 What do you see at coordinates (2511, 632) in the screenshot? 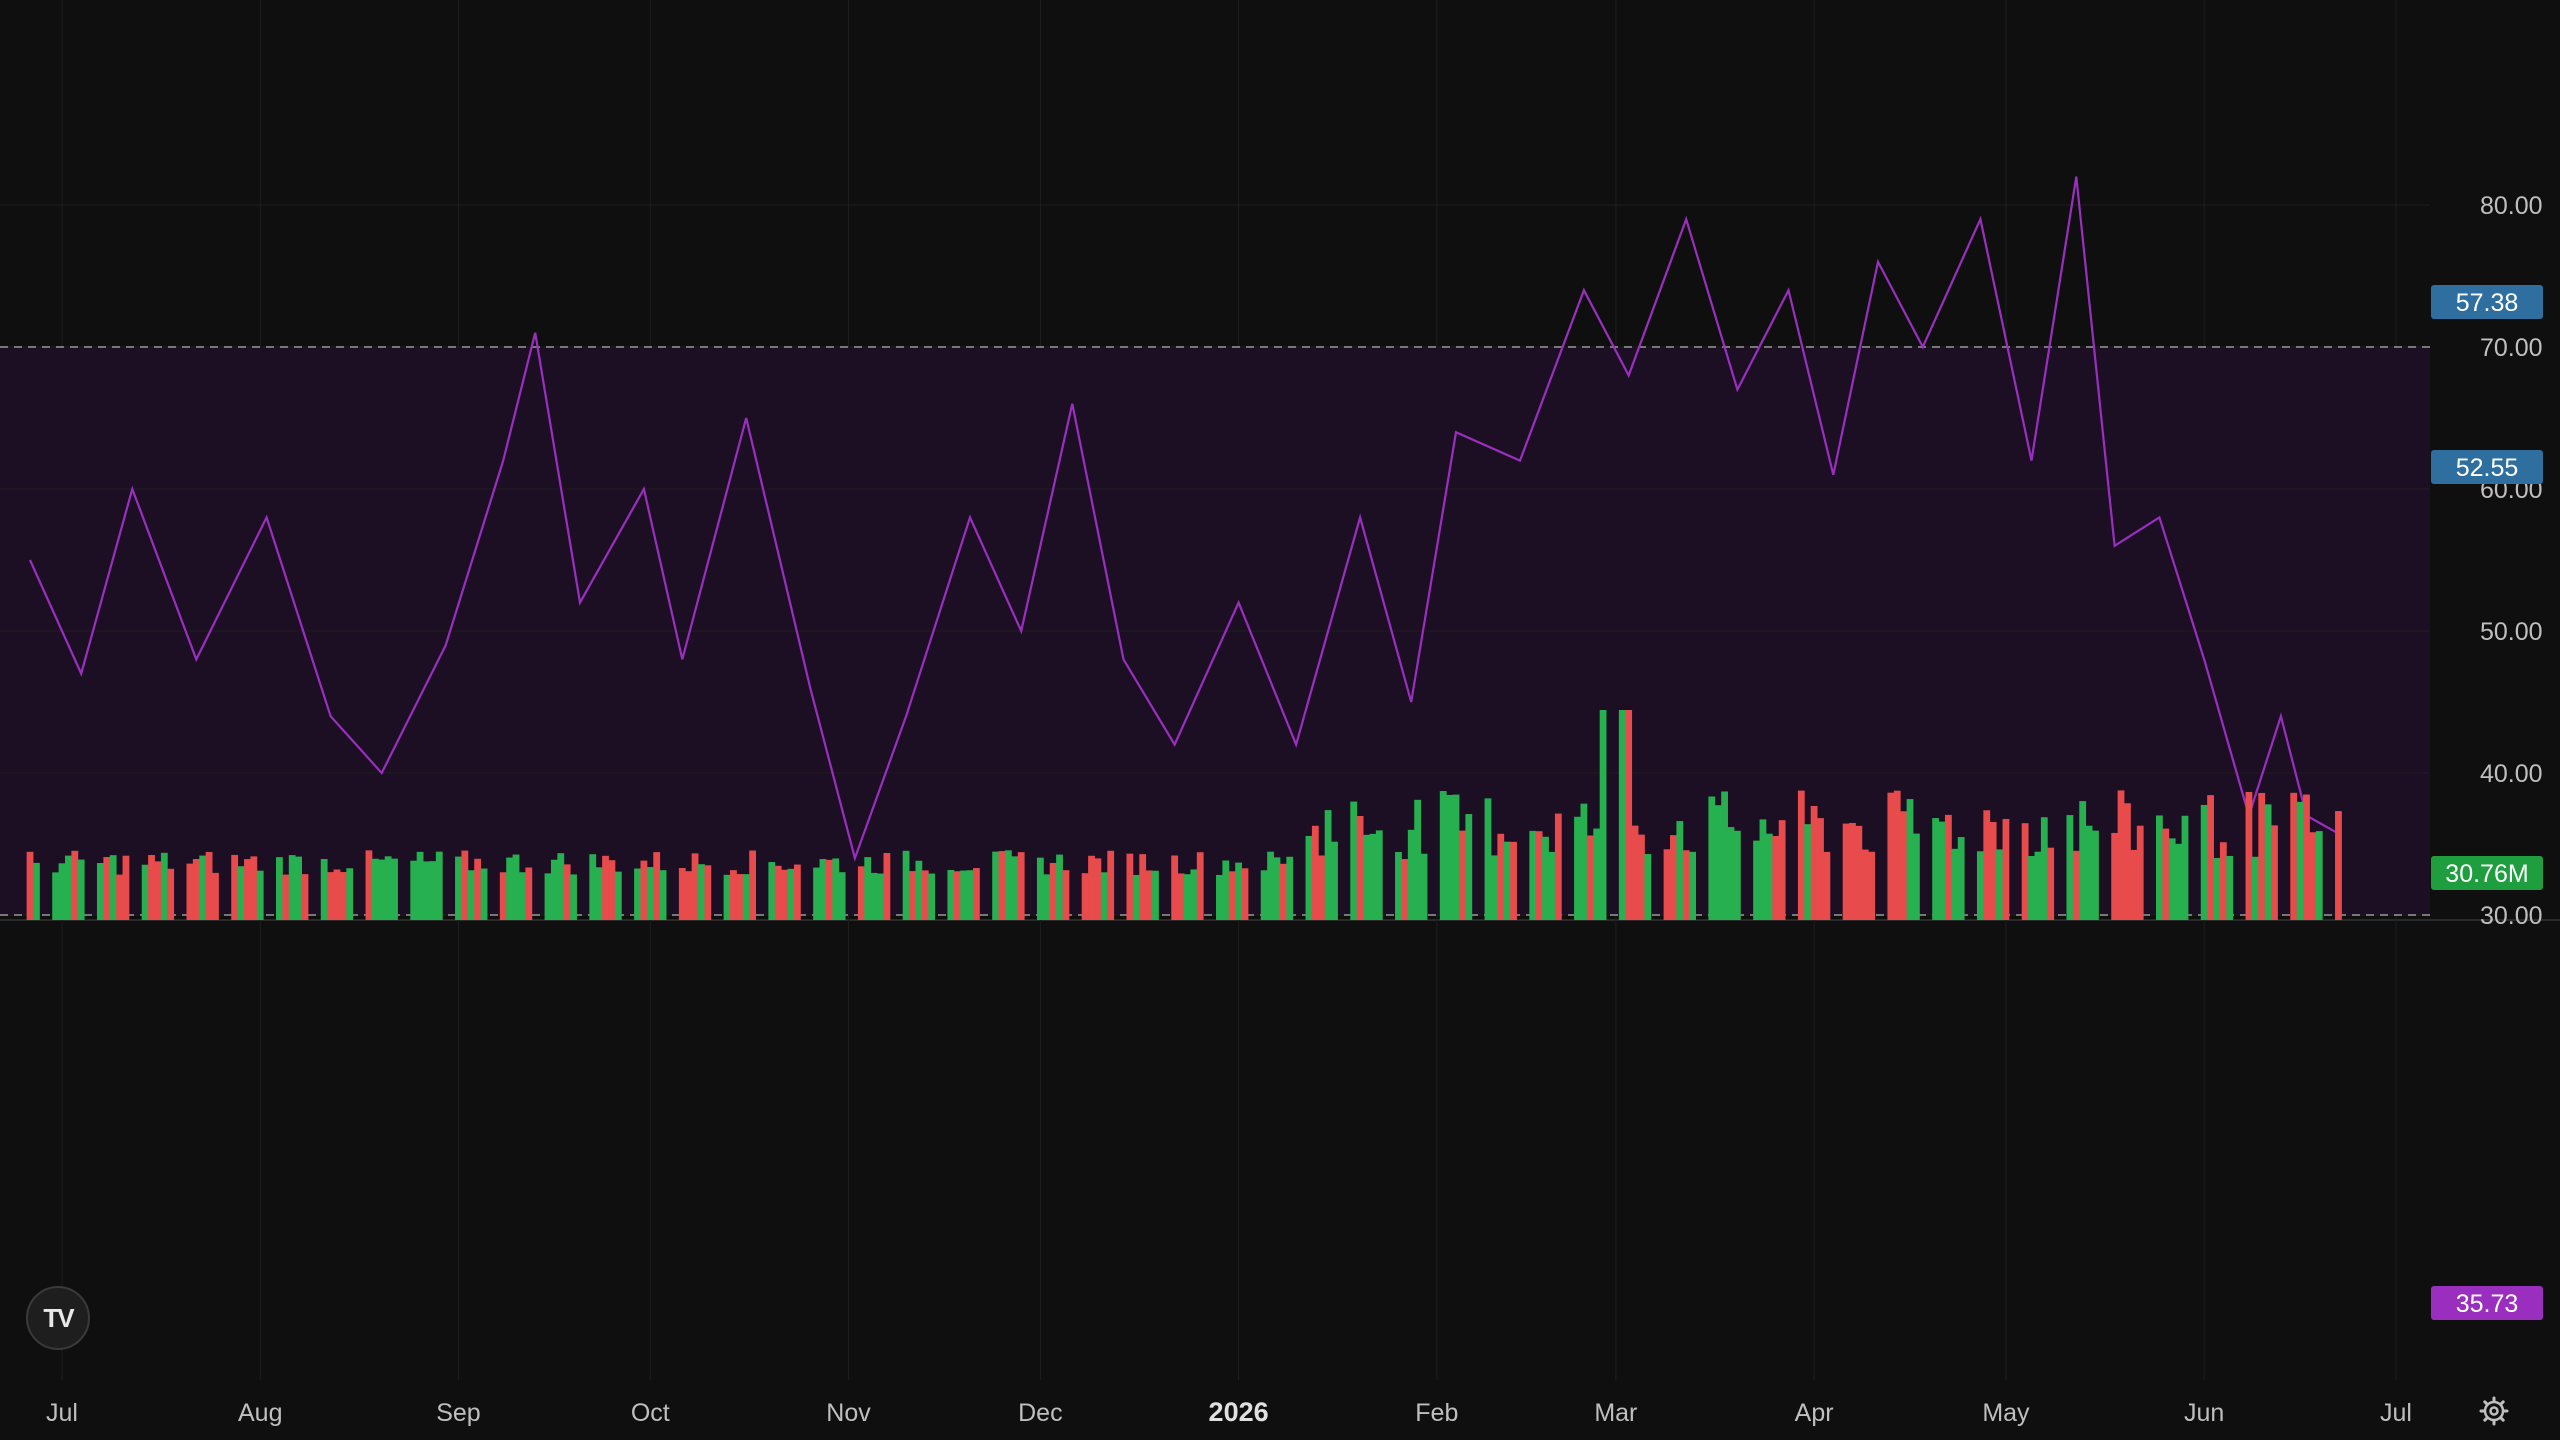
I see `rsi-tick-label: 50.00` at bounding box center [2511, 632].